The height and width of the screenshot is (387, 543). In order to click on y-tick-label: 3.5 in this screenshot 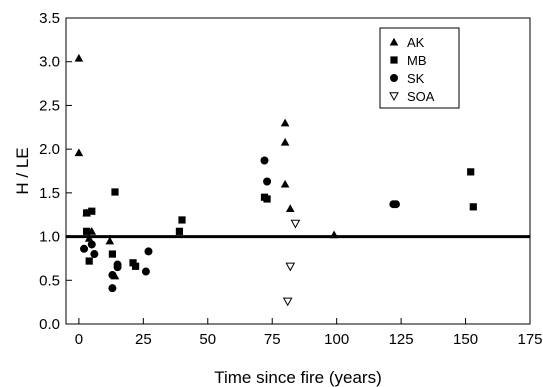, I will do `click(49, 18)`.